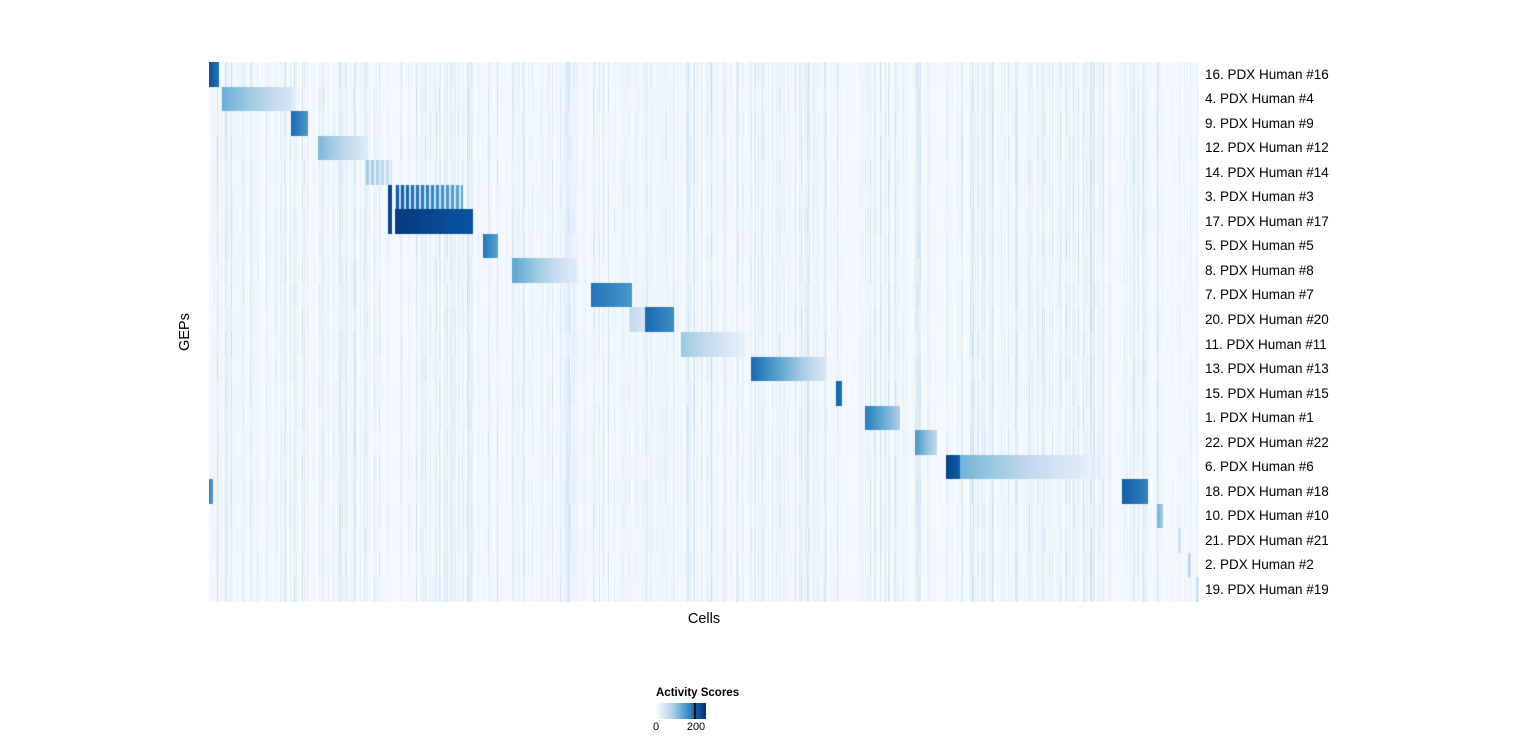 The height and width of the screenshot is (743, 1540). I want to click on legend-title: Activity Scores, so click(698, 693).